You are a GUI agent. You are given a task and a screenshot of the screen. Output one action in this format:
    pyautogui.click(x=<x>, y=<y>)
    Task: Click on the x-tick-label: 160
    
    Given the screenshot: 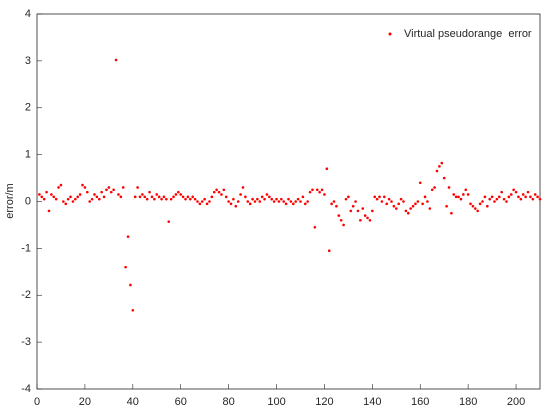 What is the action you would take?
    pyautogui.click(x=420, y=402)
    